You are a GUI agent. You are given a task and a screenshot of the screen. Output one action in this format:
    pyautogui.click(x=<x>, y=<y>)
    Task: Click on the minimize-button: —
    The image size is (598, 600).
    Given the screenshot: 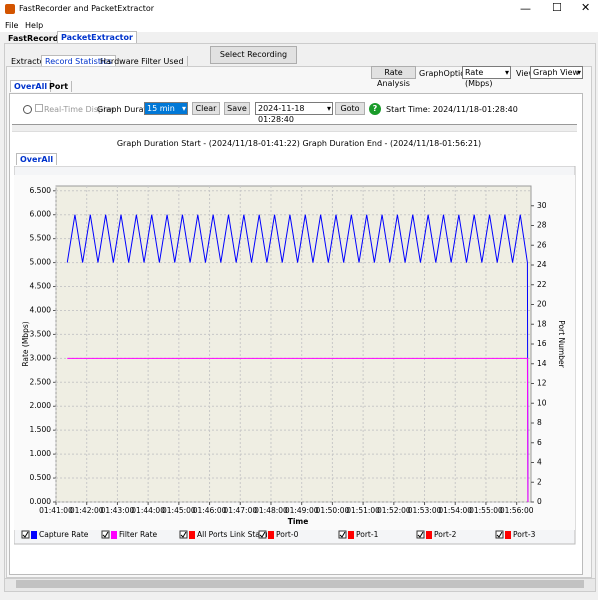 What is the action you would take?
    pyautogui.click(x=525, y=8)
    